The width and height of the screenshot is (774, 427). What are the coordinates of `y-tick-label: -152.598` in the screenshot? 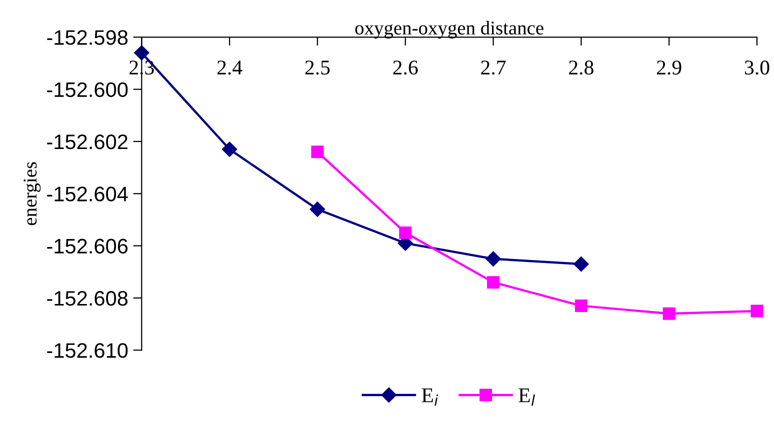 It's located at (87, 37).